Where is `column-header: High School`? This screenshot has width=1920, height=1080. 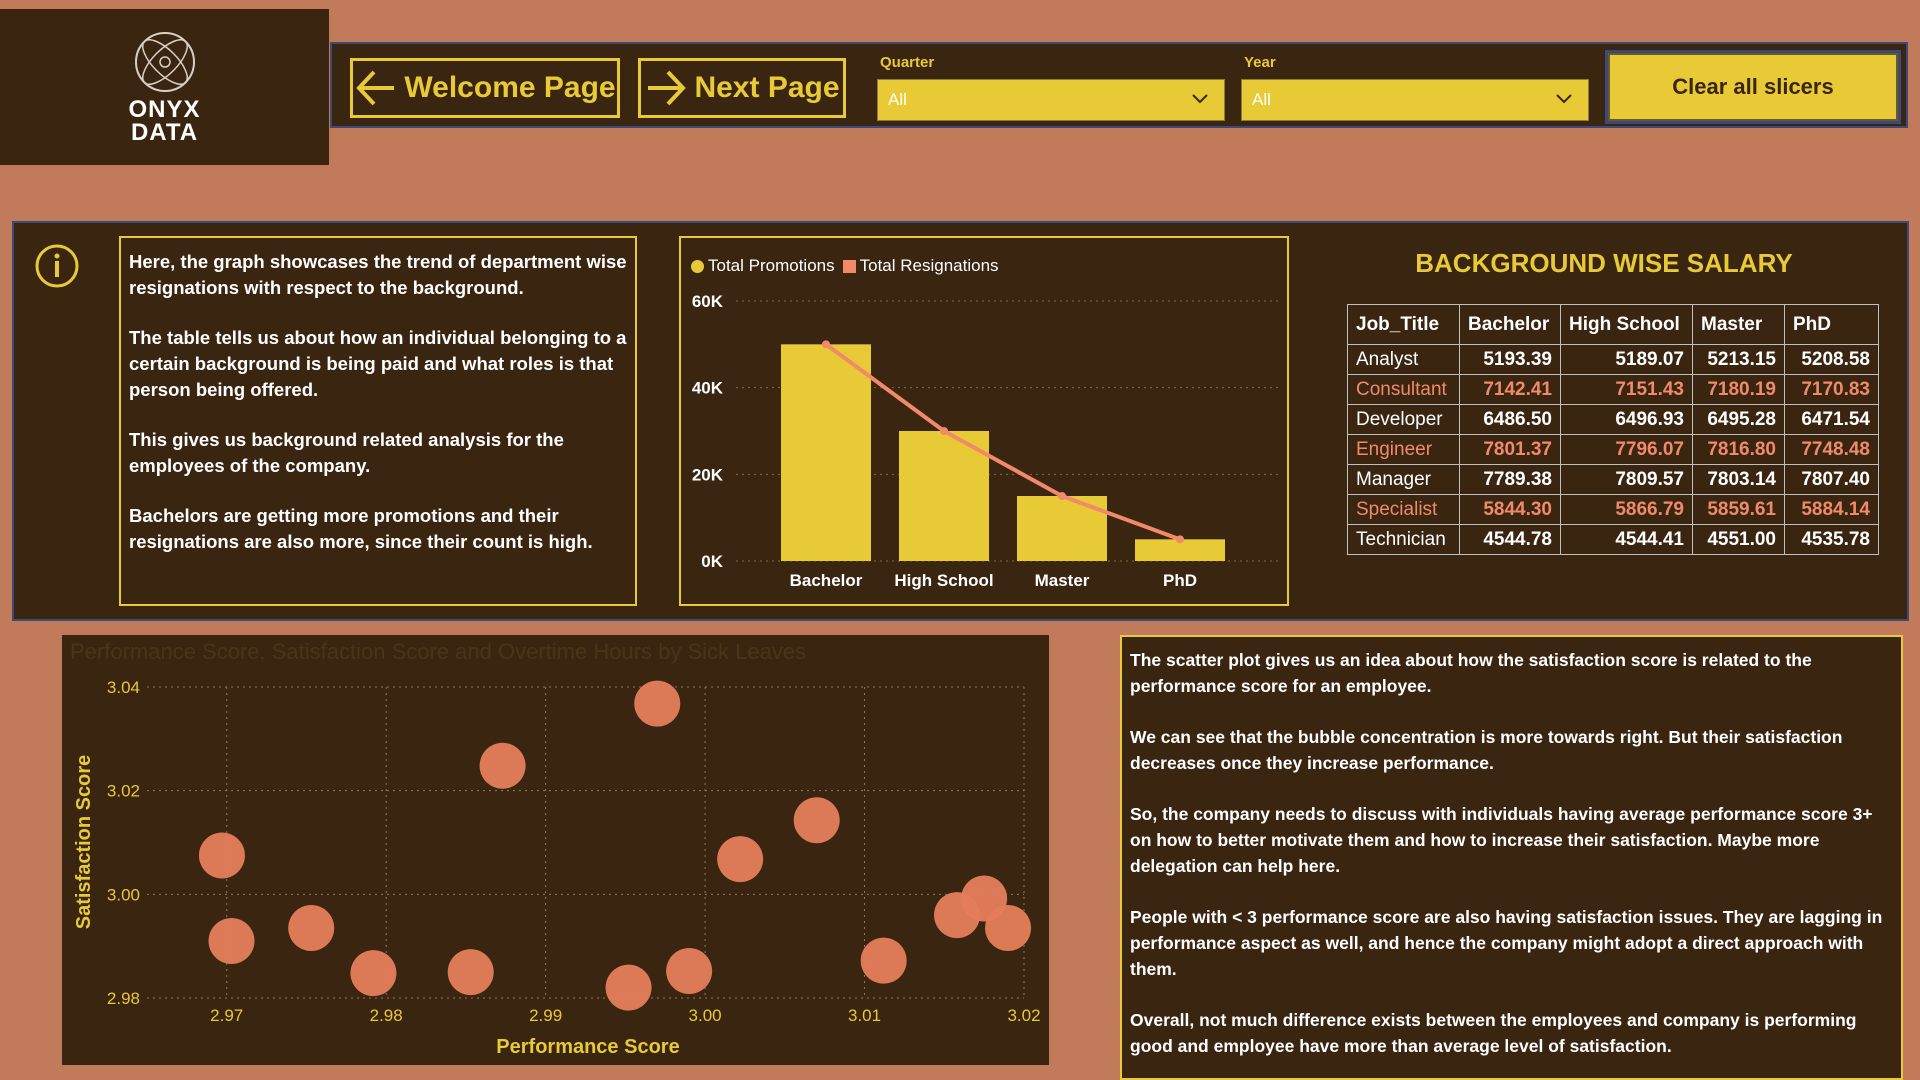 column-header: High School is located at coordinates (1626, 324).